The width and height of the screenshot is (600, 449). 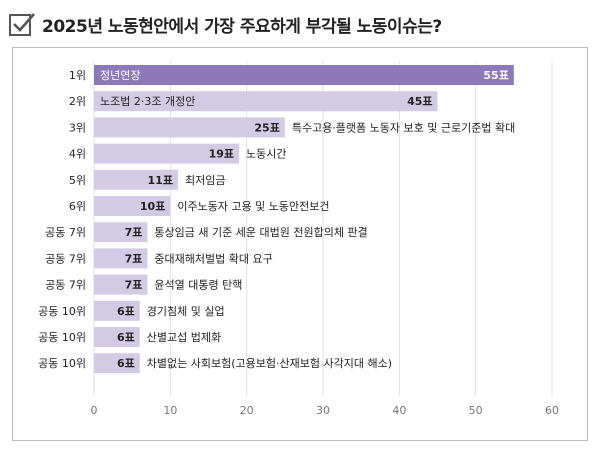 What do you see at coordinates (266, 127) in the screenshot?
I see `bar-value-label: 25표` at bounding box center [266, 127].